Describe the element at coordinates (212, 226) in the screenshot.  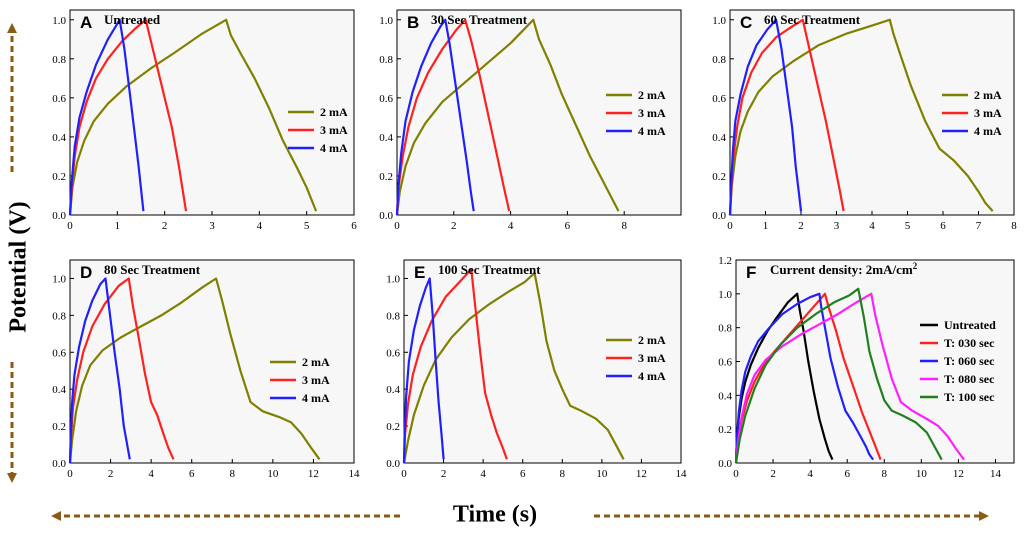
I see `x-tick-label: 3` at that location.